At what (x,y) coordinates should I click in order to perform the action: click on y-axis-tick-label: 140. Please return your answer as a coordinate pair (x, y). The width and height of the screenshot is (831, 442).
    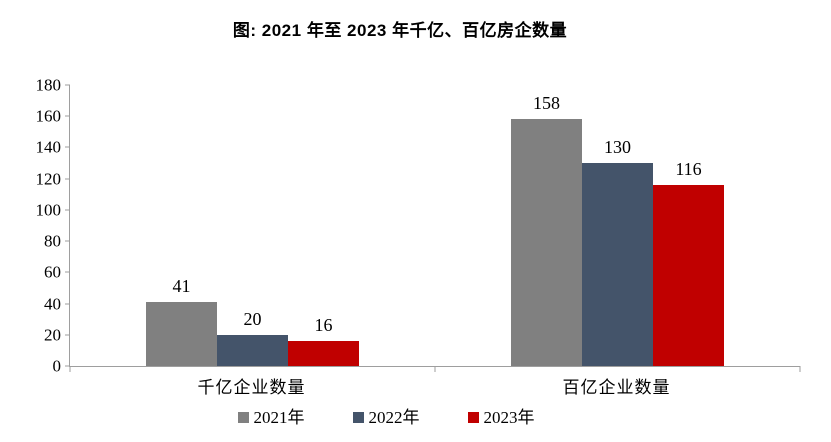
    Looking at the image, I should click on (48, 147).